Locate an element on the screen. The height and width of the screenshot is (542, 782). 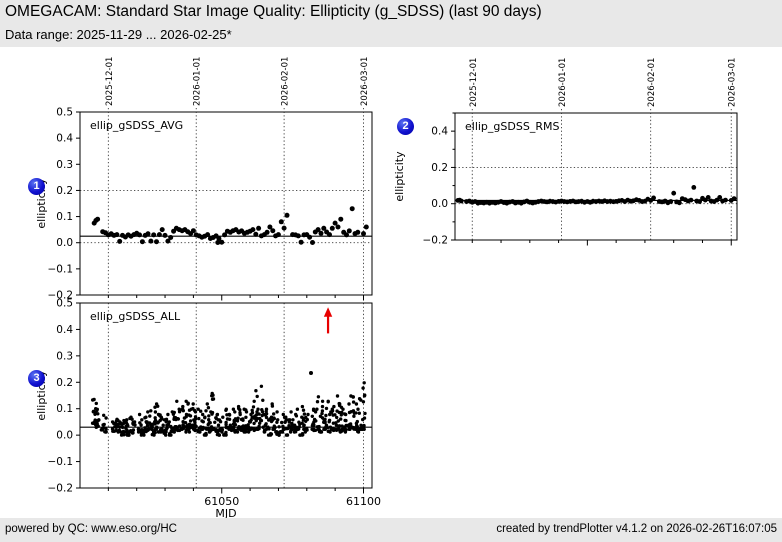
footer-band is located at coordinates (391, 530).